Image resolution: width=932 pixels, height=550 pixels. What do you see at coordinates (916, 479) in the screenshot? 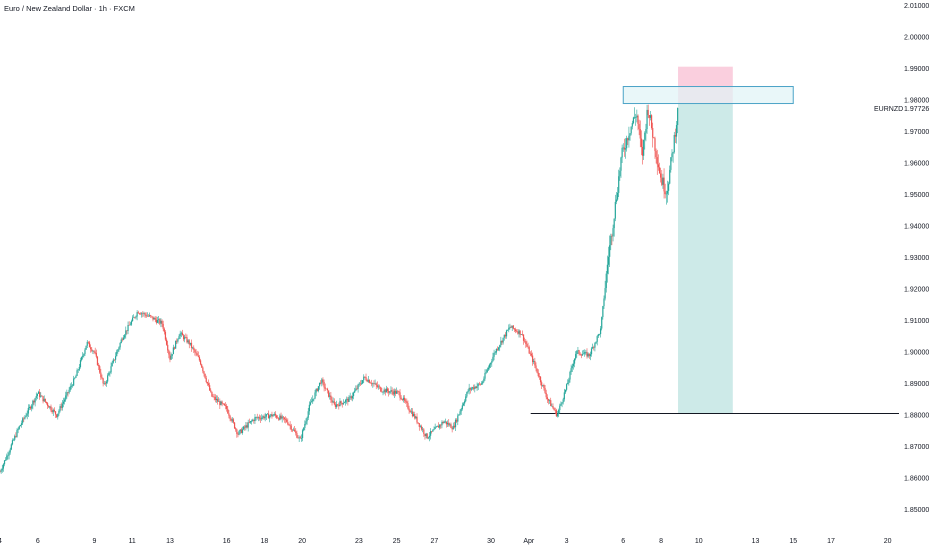
I see `y-tick-label: 1.86000` at bounding box center [916, 479].